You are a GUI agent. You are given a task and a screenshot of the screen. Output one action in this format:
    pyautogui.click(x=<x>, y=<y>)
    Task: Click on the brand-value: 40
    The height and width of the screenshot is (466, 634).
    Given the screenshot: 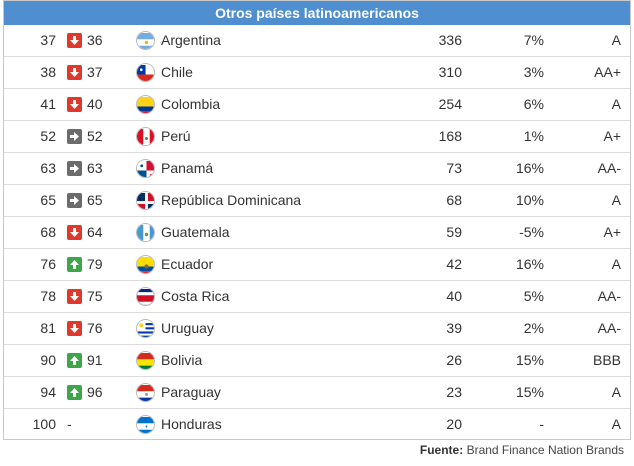 What is the action you would take?
    pyautogui.click(x=454, y=296)
    